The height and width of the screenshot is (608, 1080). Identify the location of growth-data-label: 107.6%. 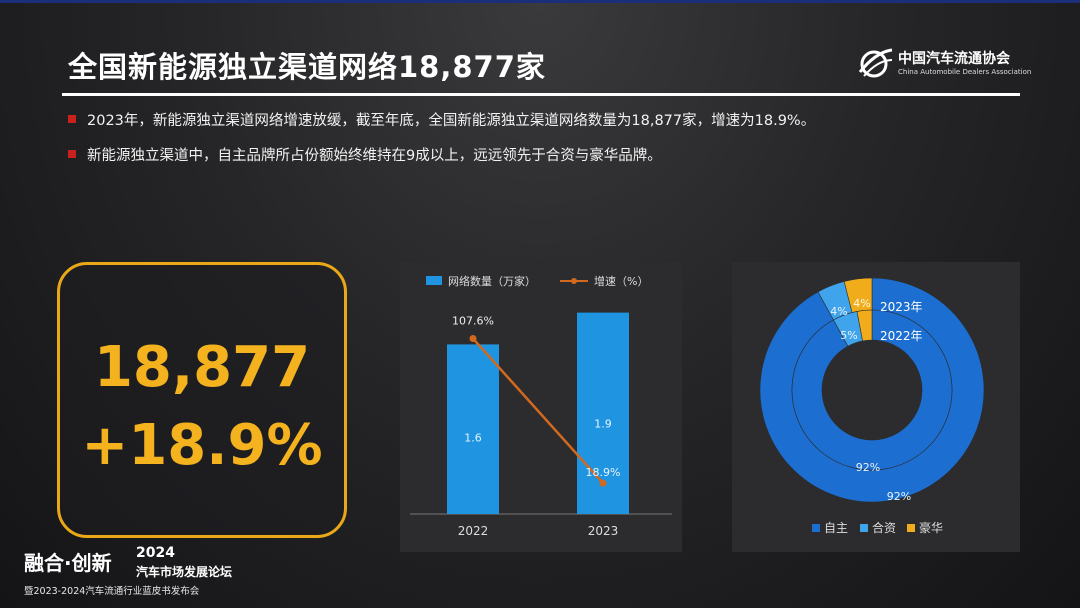
(473, 321).